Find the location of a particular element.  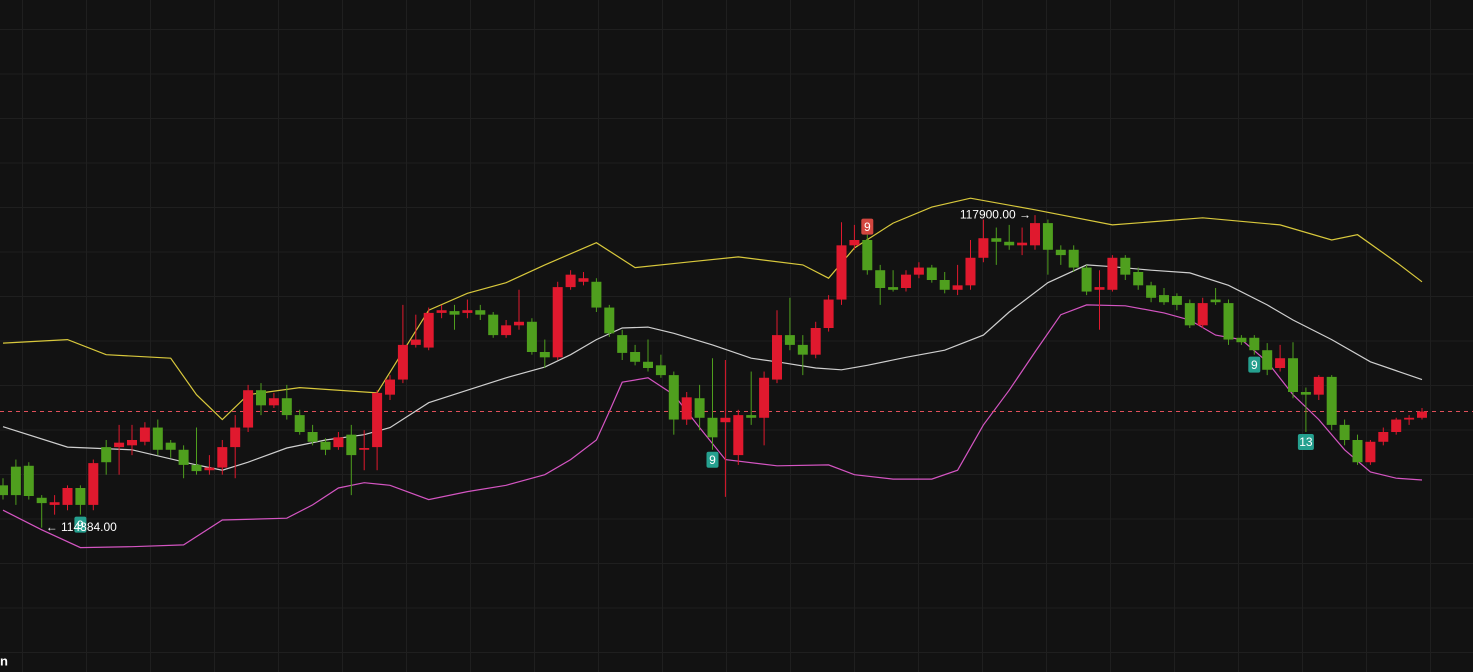

extreme-label: ← 114384.00 is located at coordinates (81, 527).